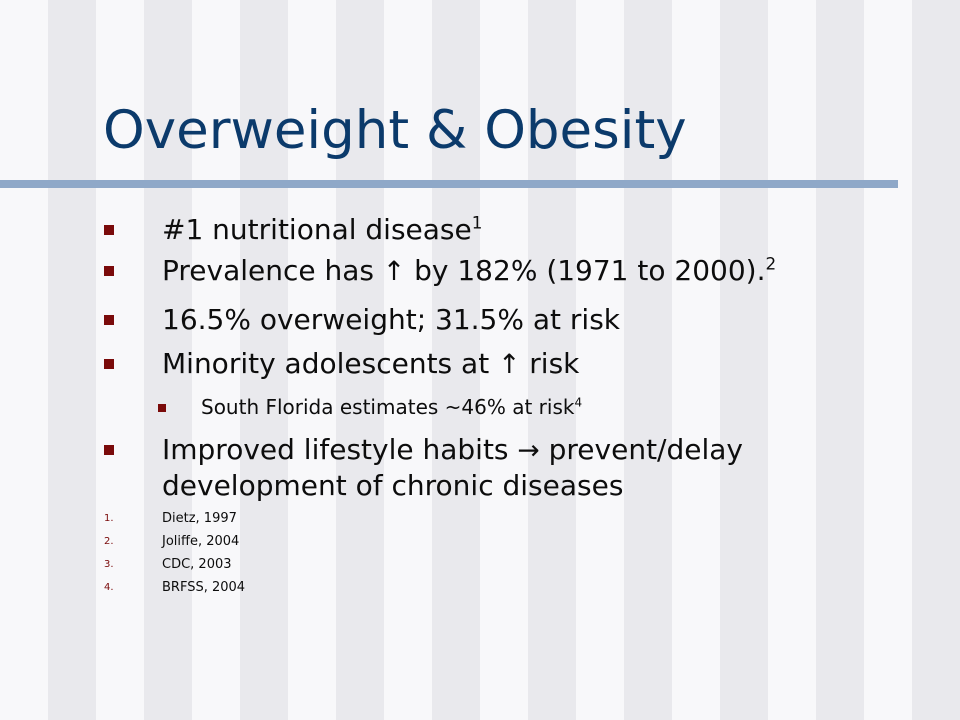  Describe the element at coordinates (449, 184) in the screenshot. I see `title-underline` at that location.